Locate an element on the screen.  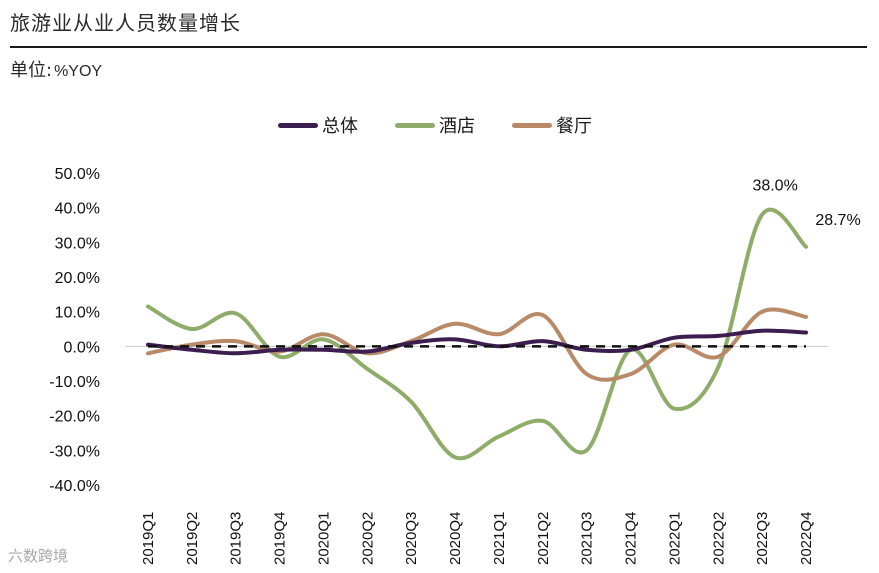
unit-value: %YOY is located at coordinates (78, 71).